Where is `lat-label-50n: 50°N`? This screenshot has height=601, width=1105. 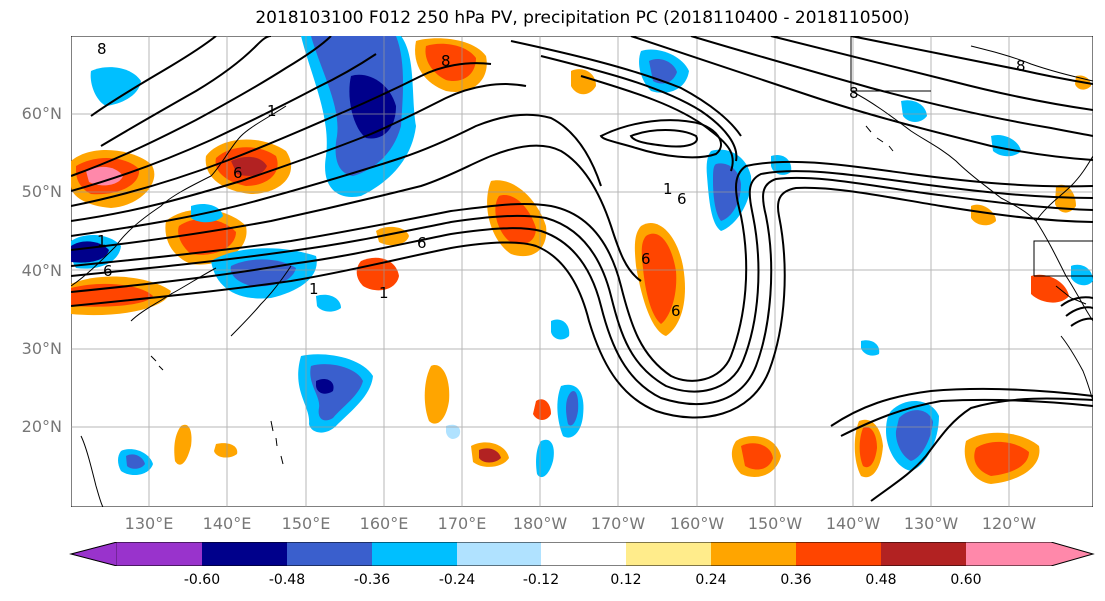 lat-label-50n: 50°N is located at coordinates (41, 191).